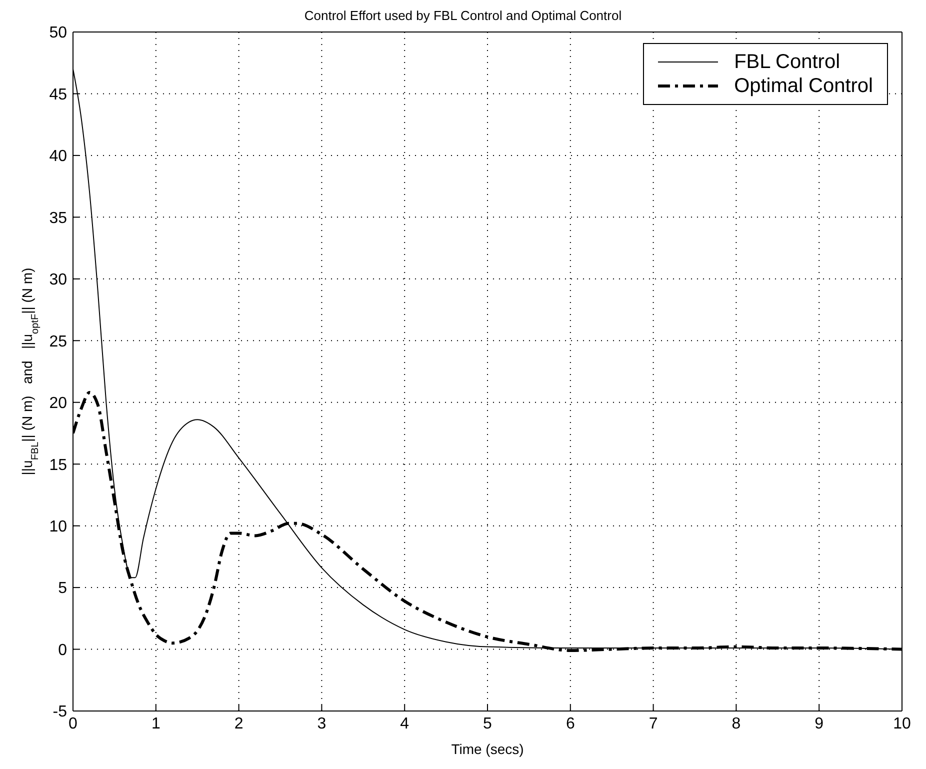 This screenshot has width=926, height=769. Describe the element at coordinates (58, 33) in the screenshot. I see `y-tick-label: 50` at that location.